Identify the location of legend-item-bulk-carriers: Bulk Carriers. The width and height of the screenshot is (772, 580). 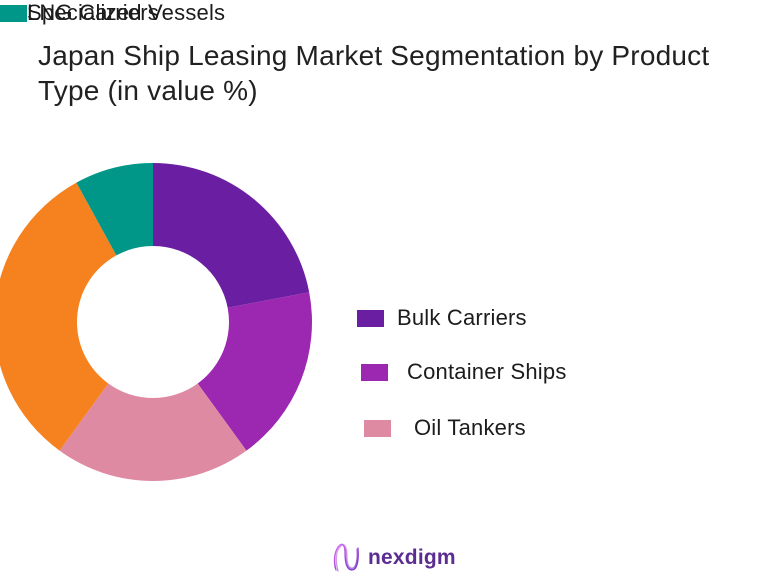
(442, 318).